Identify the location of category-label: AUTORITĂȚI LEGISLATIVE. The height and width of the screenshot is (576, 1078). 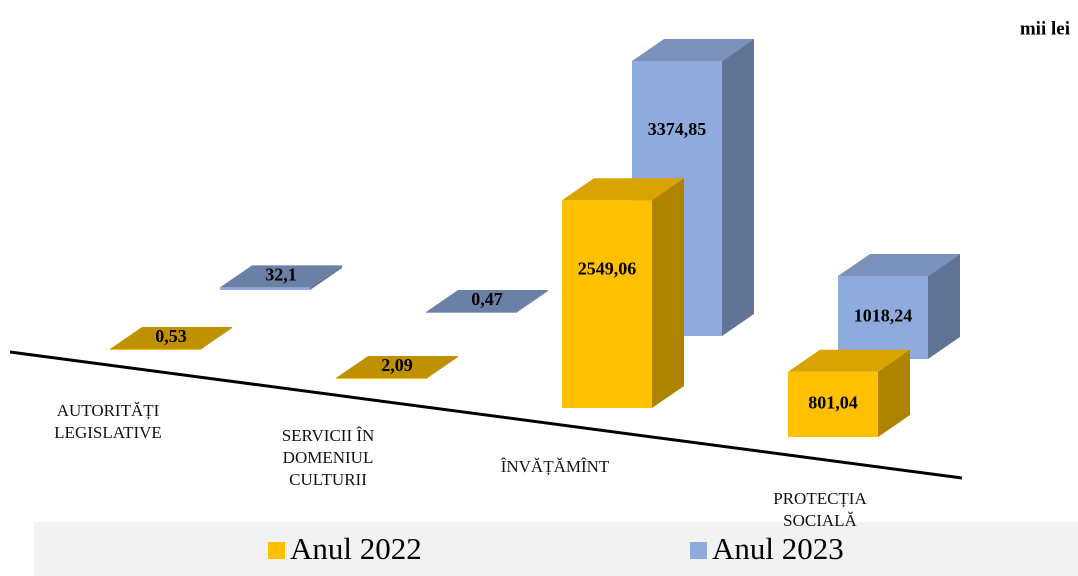
(108, 421).